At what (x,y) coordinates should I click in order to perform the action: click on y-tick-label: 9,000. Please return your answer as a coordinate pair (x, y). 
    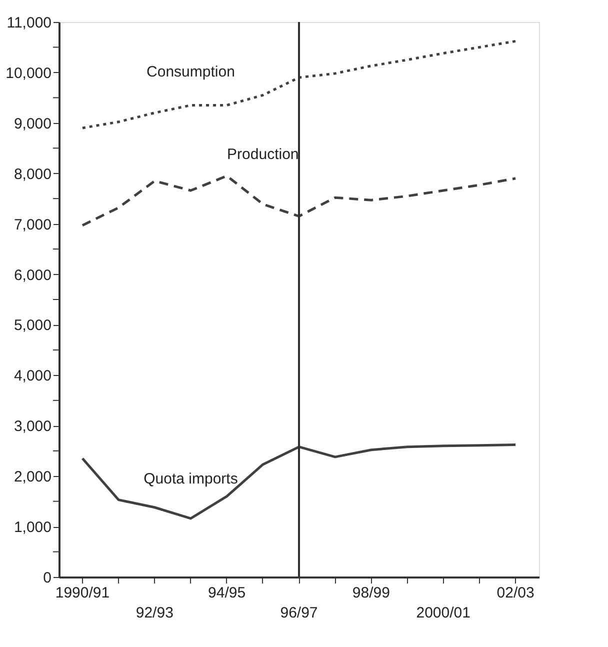
    Looking at the image, I should click on (33, 123).